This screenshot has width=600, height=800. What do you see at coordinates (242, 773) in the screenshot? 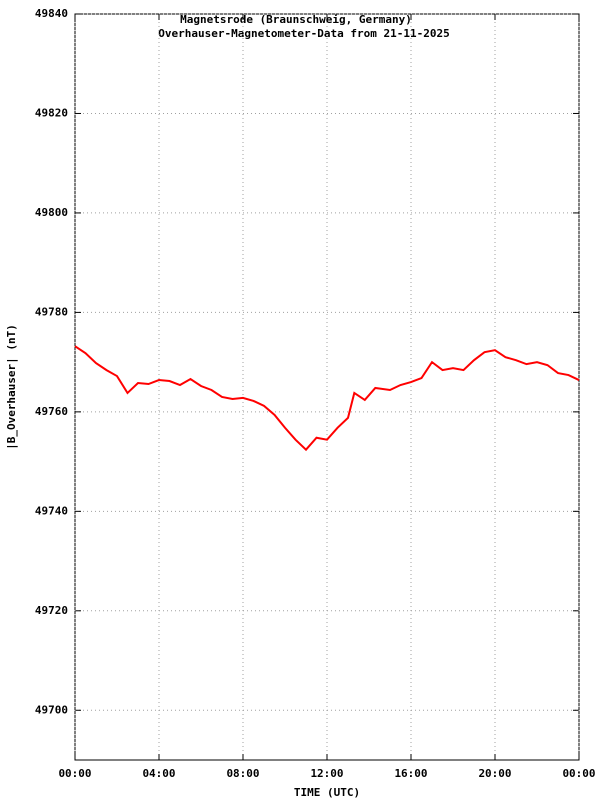
I see `x-tick-label: 08:00` at bounding box center [242, 773].